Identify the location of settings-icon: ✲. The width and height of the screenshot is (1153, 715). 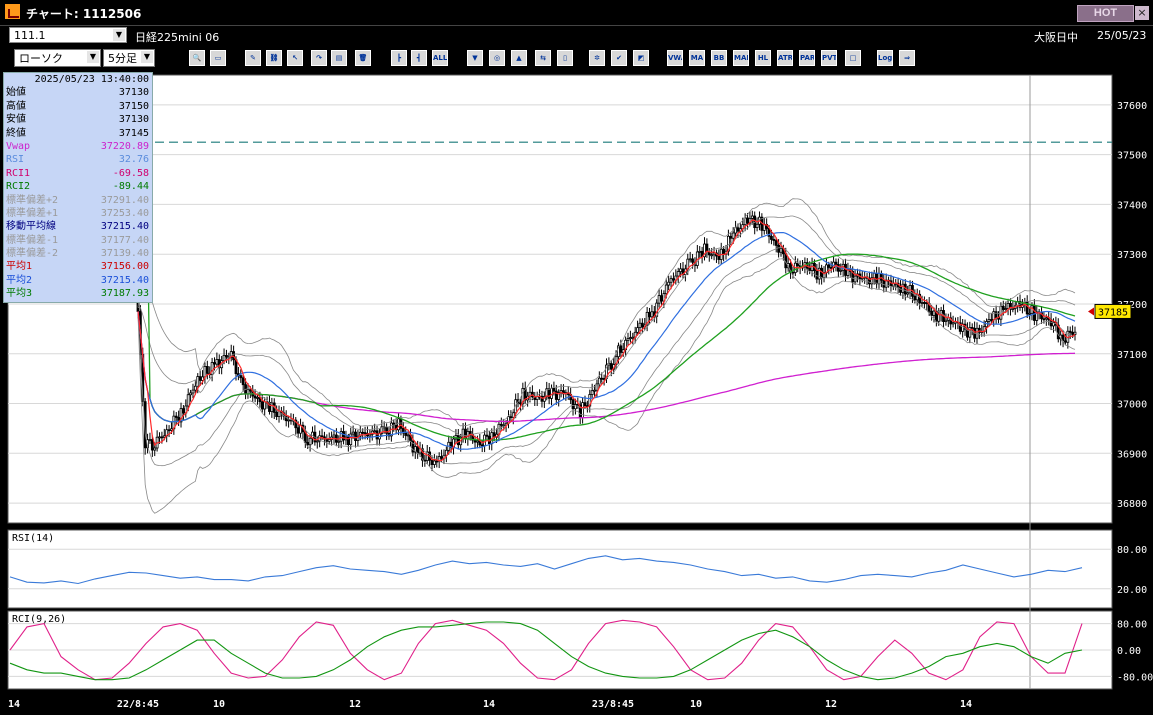
(597, 58).